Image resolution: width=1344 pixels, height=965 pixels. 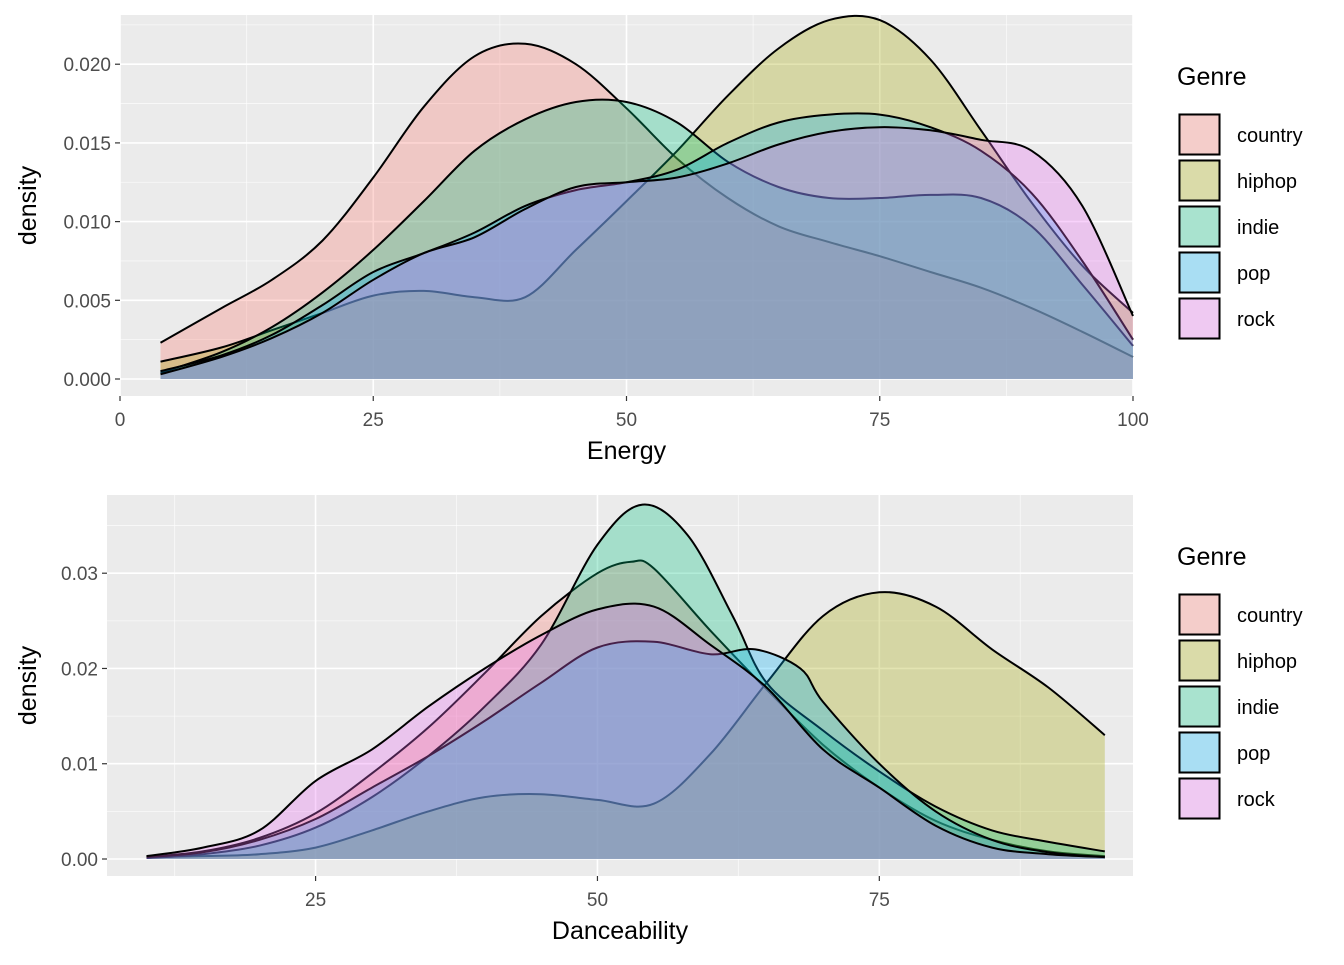 I want to click on x-tick-label: 100, so click(x=1133, y=420).